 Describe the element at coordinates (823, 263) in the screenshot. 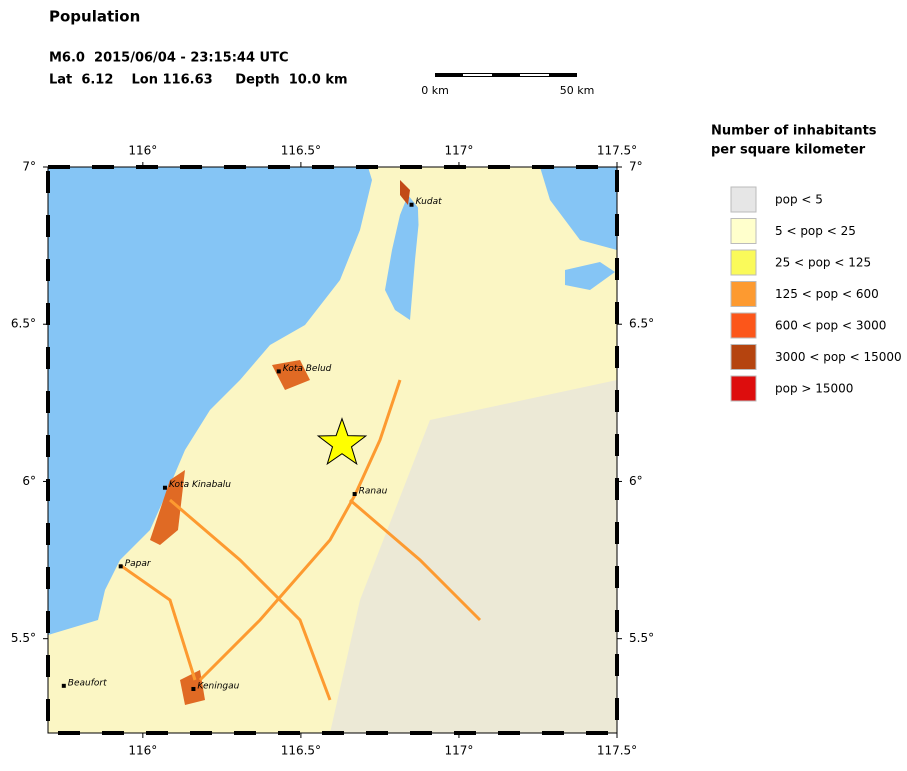

I see `legend-label: 25 < pop < 125` at that location.